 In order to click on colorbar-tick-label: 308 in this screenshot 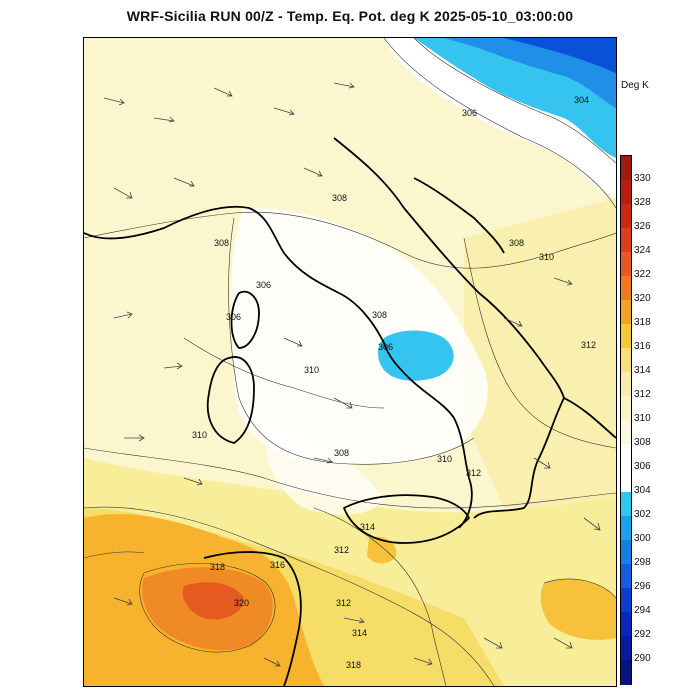, I will do `click(642, 442)`.